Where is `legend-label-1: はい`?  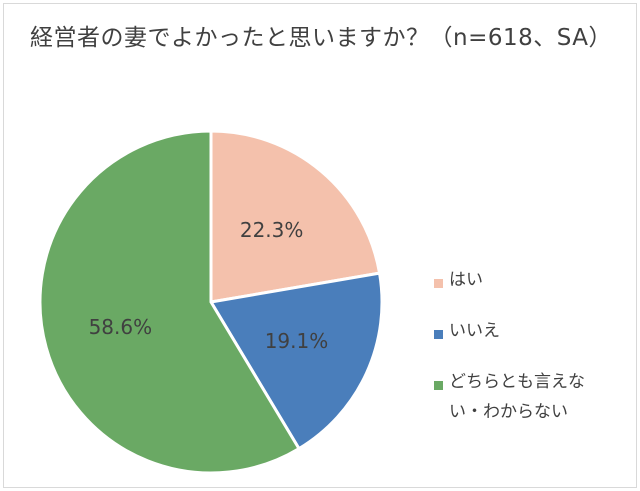 legend-label-1: はい is located at coordinates (466, 280).